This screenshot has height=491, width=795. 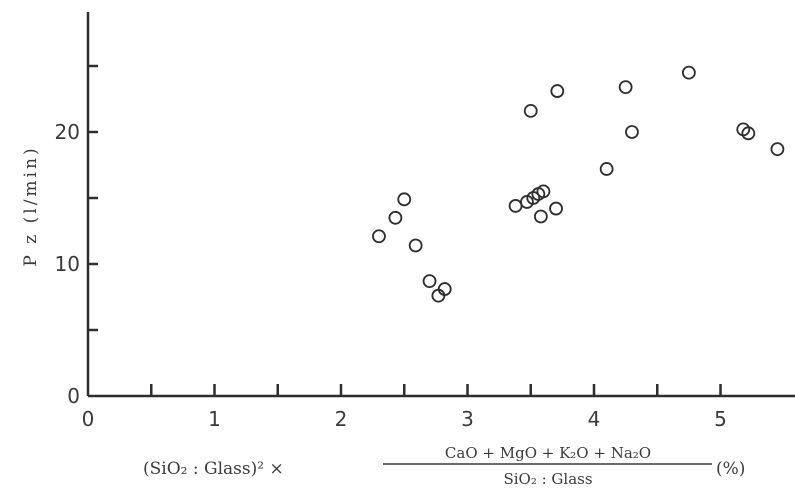 What do you see at coordinates (730, 469) in the screenshot?
I see `x-axis-label-unit: (%)` at bounding box center [730, 469].